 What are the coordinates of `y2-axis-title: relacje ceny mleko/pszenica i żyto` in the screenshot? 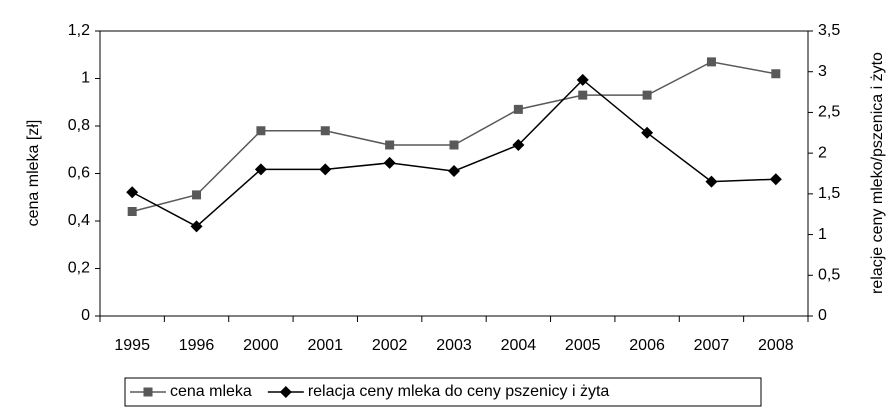 It's located at (877, 173).